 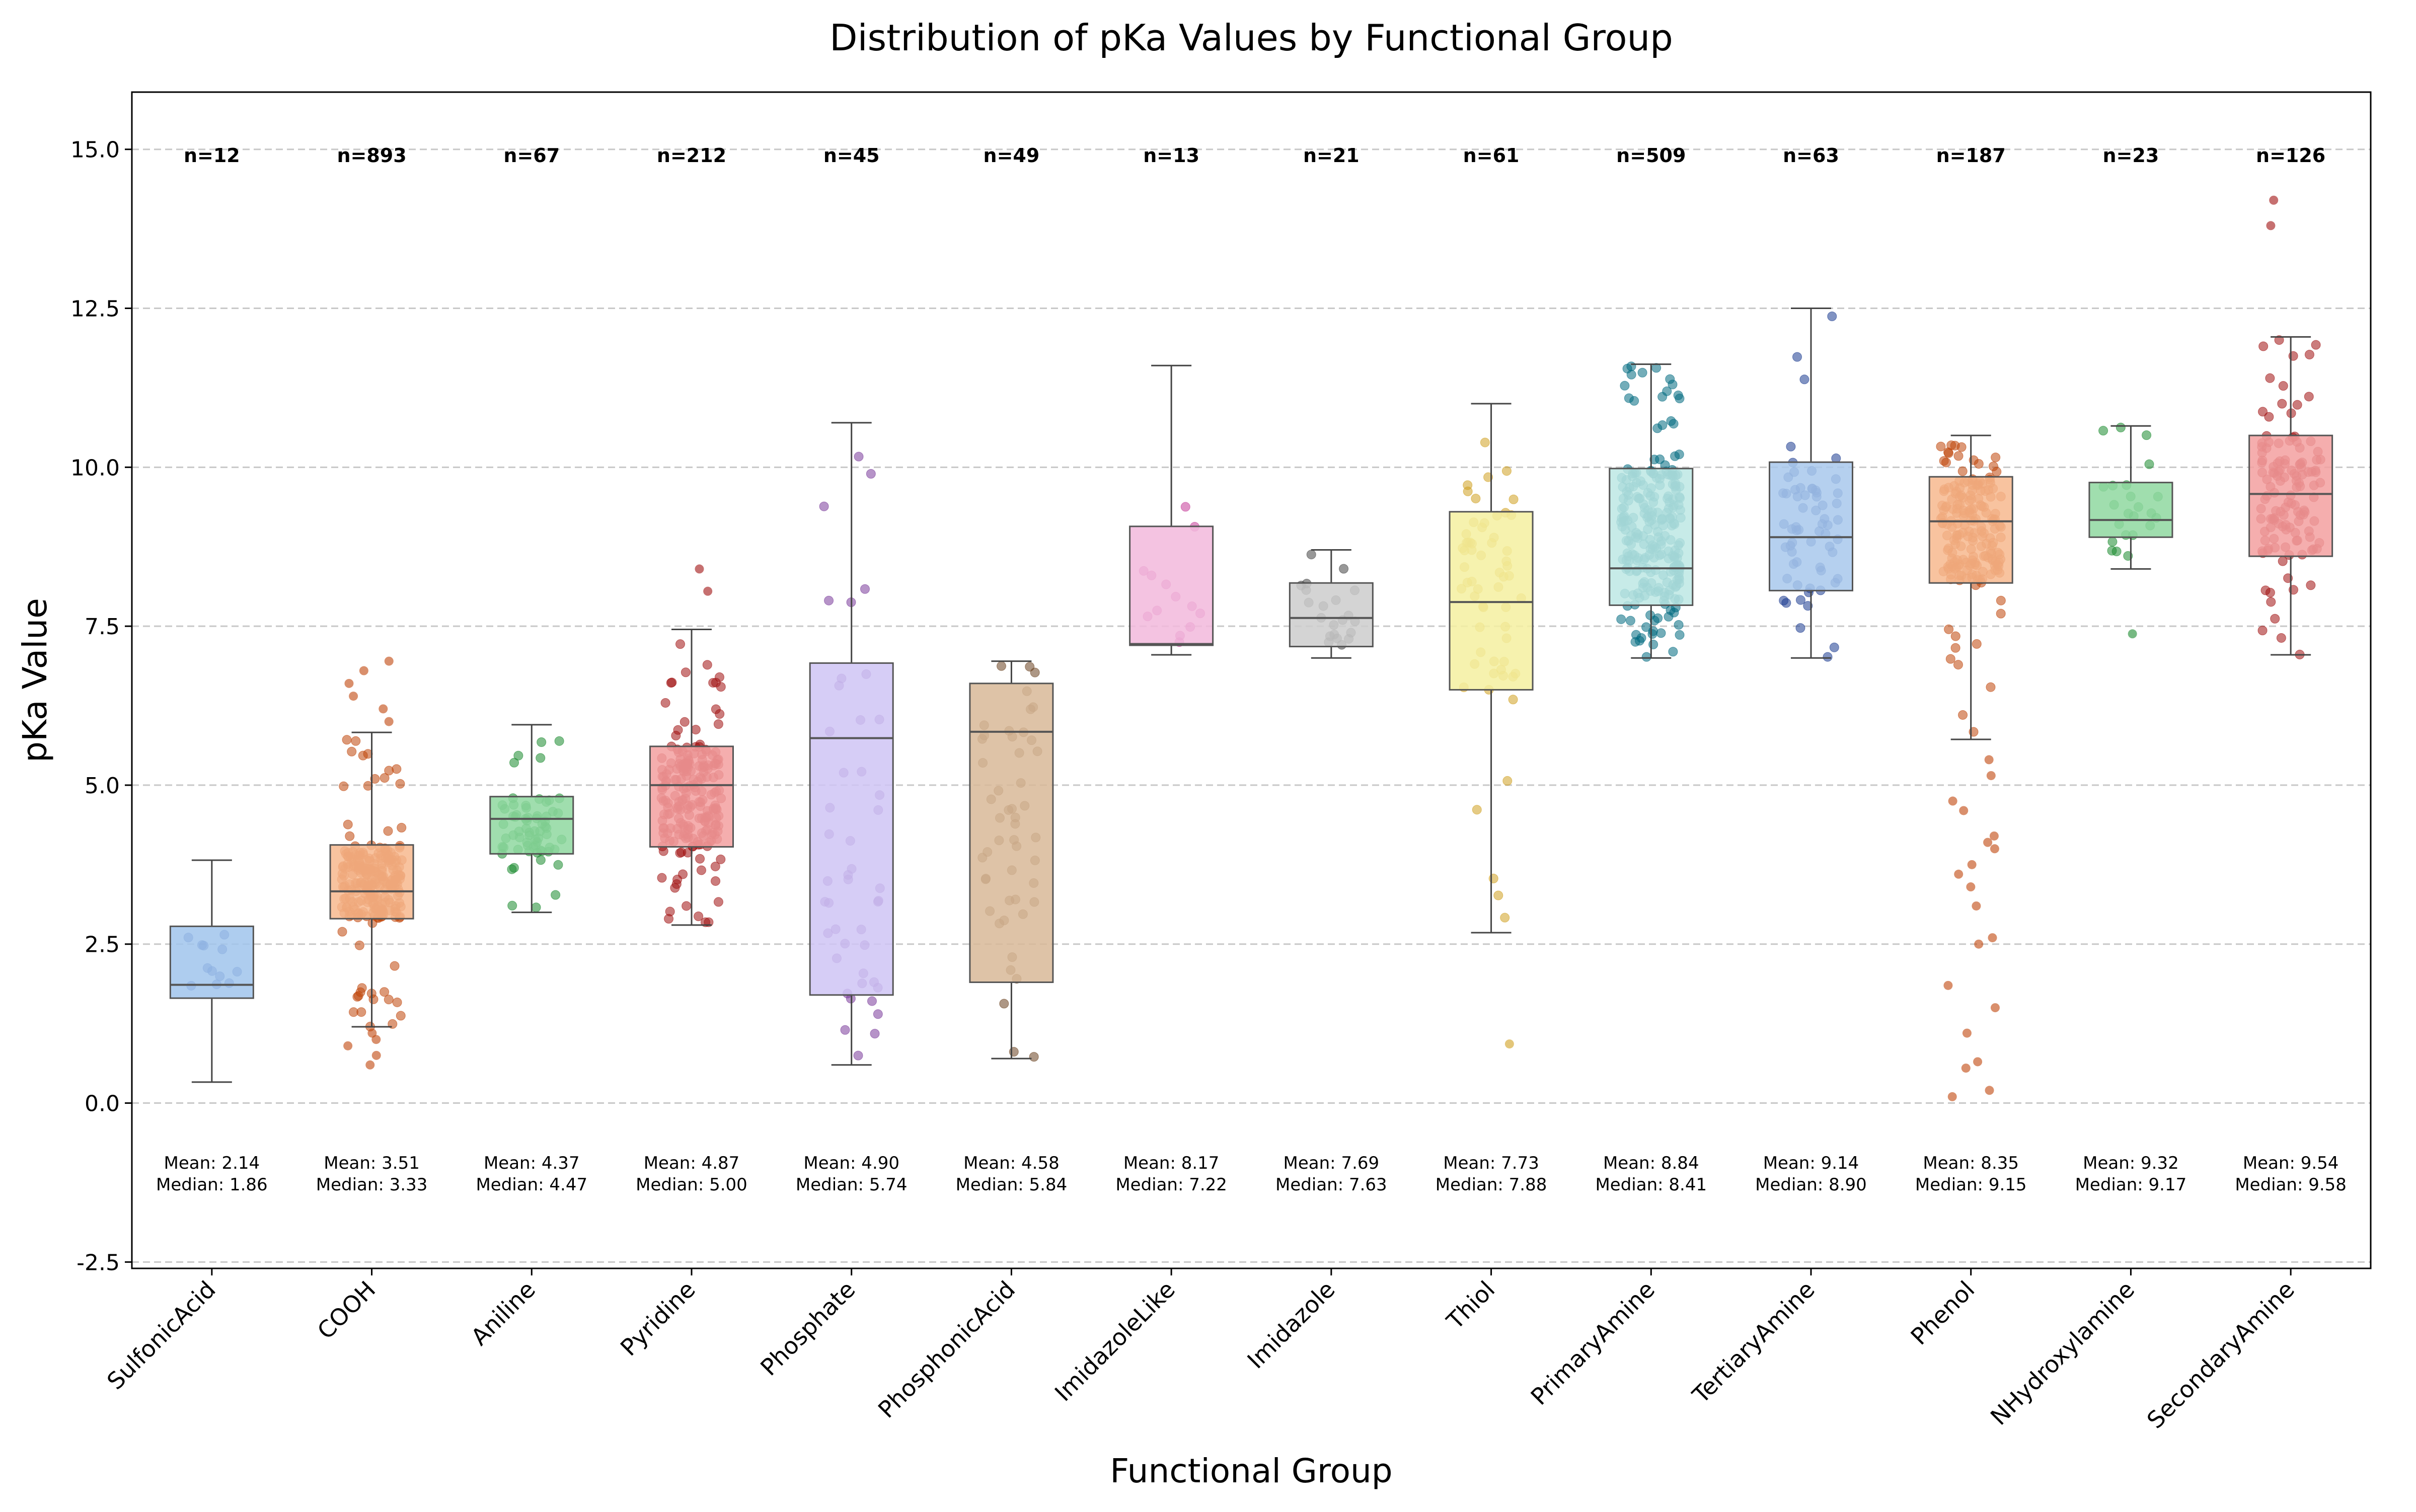 I want to click on x-tick-label: Aniline, so click(x=503, y=1313).